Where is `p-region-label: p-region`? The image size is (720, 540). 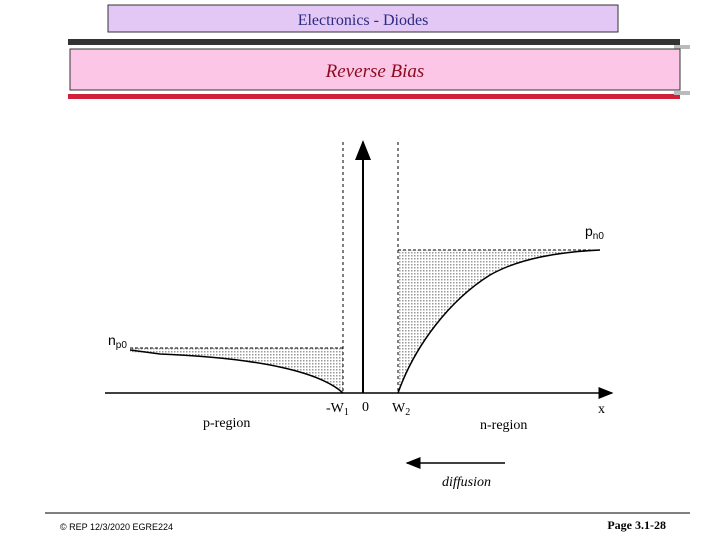
p-region-label: p-region is located at coordinates (226, 423).